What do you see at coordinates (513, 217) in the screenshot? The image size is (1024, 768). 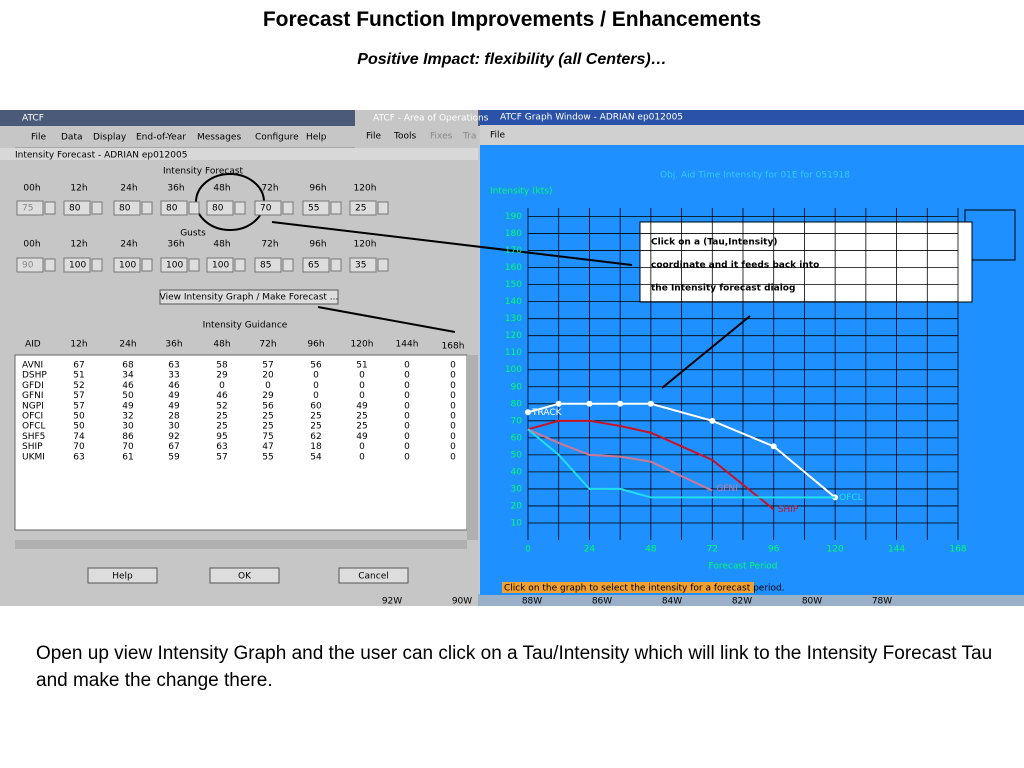 I see `y-tick-label: 190` at bounding box center [513, 217].